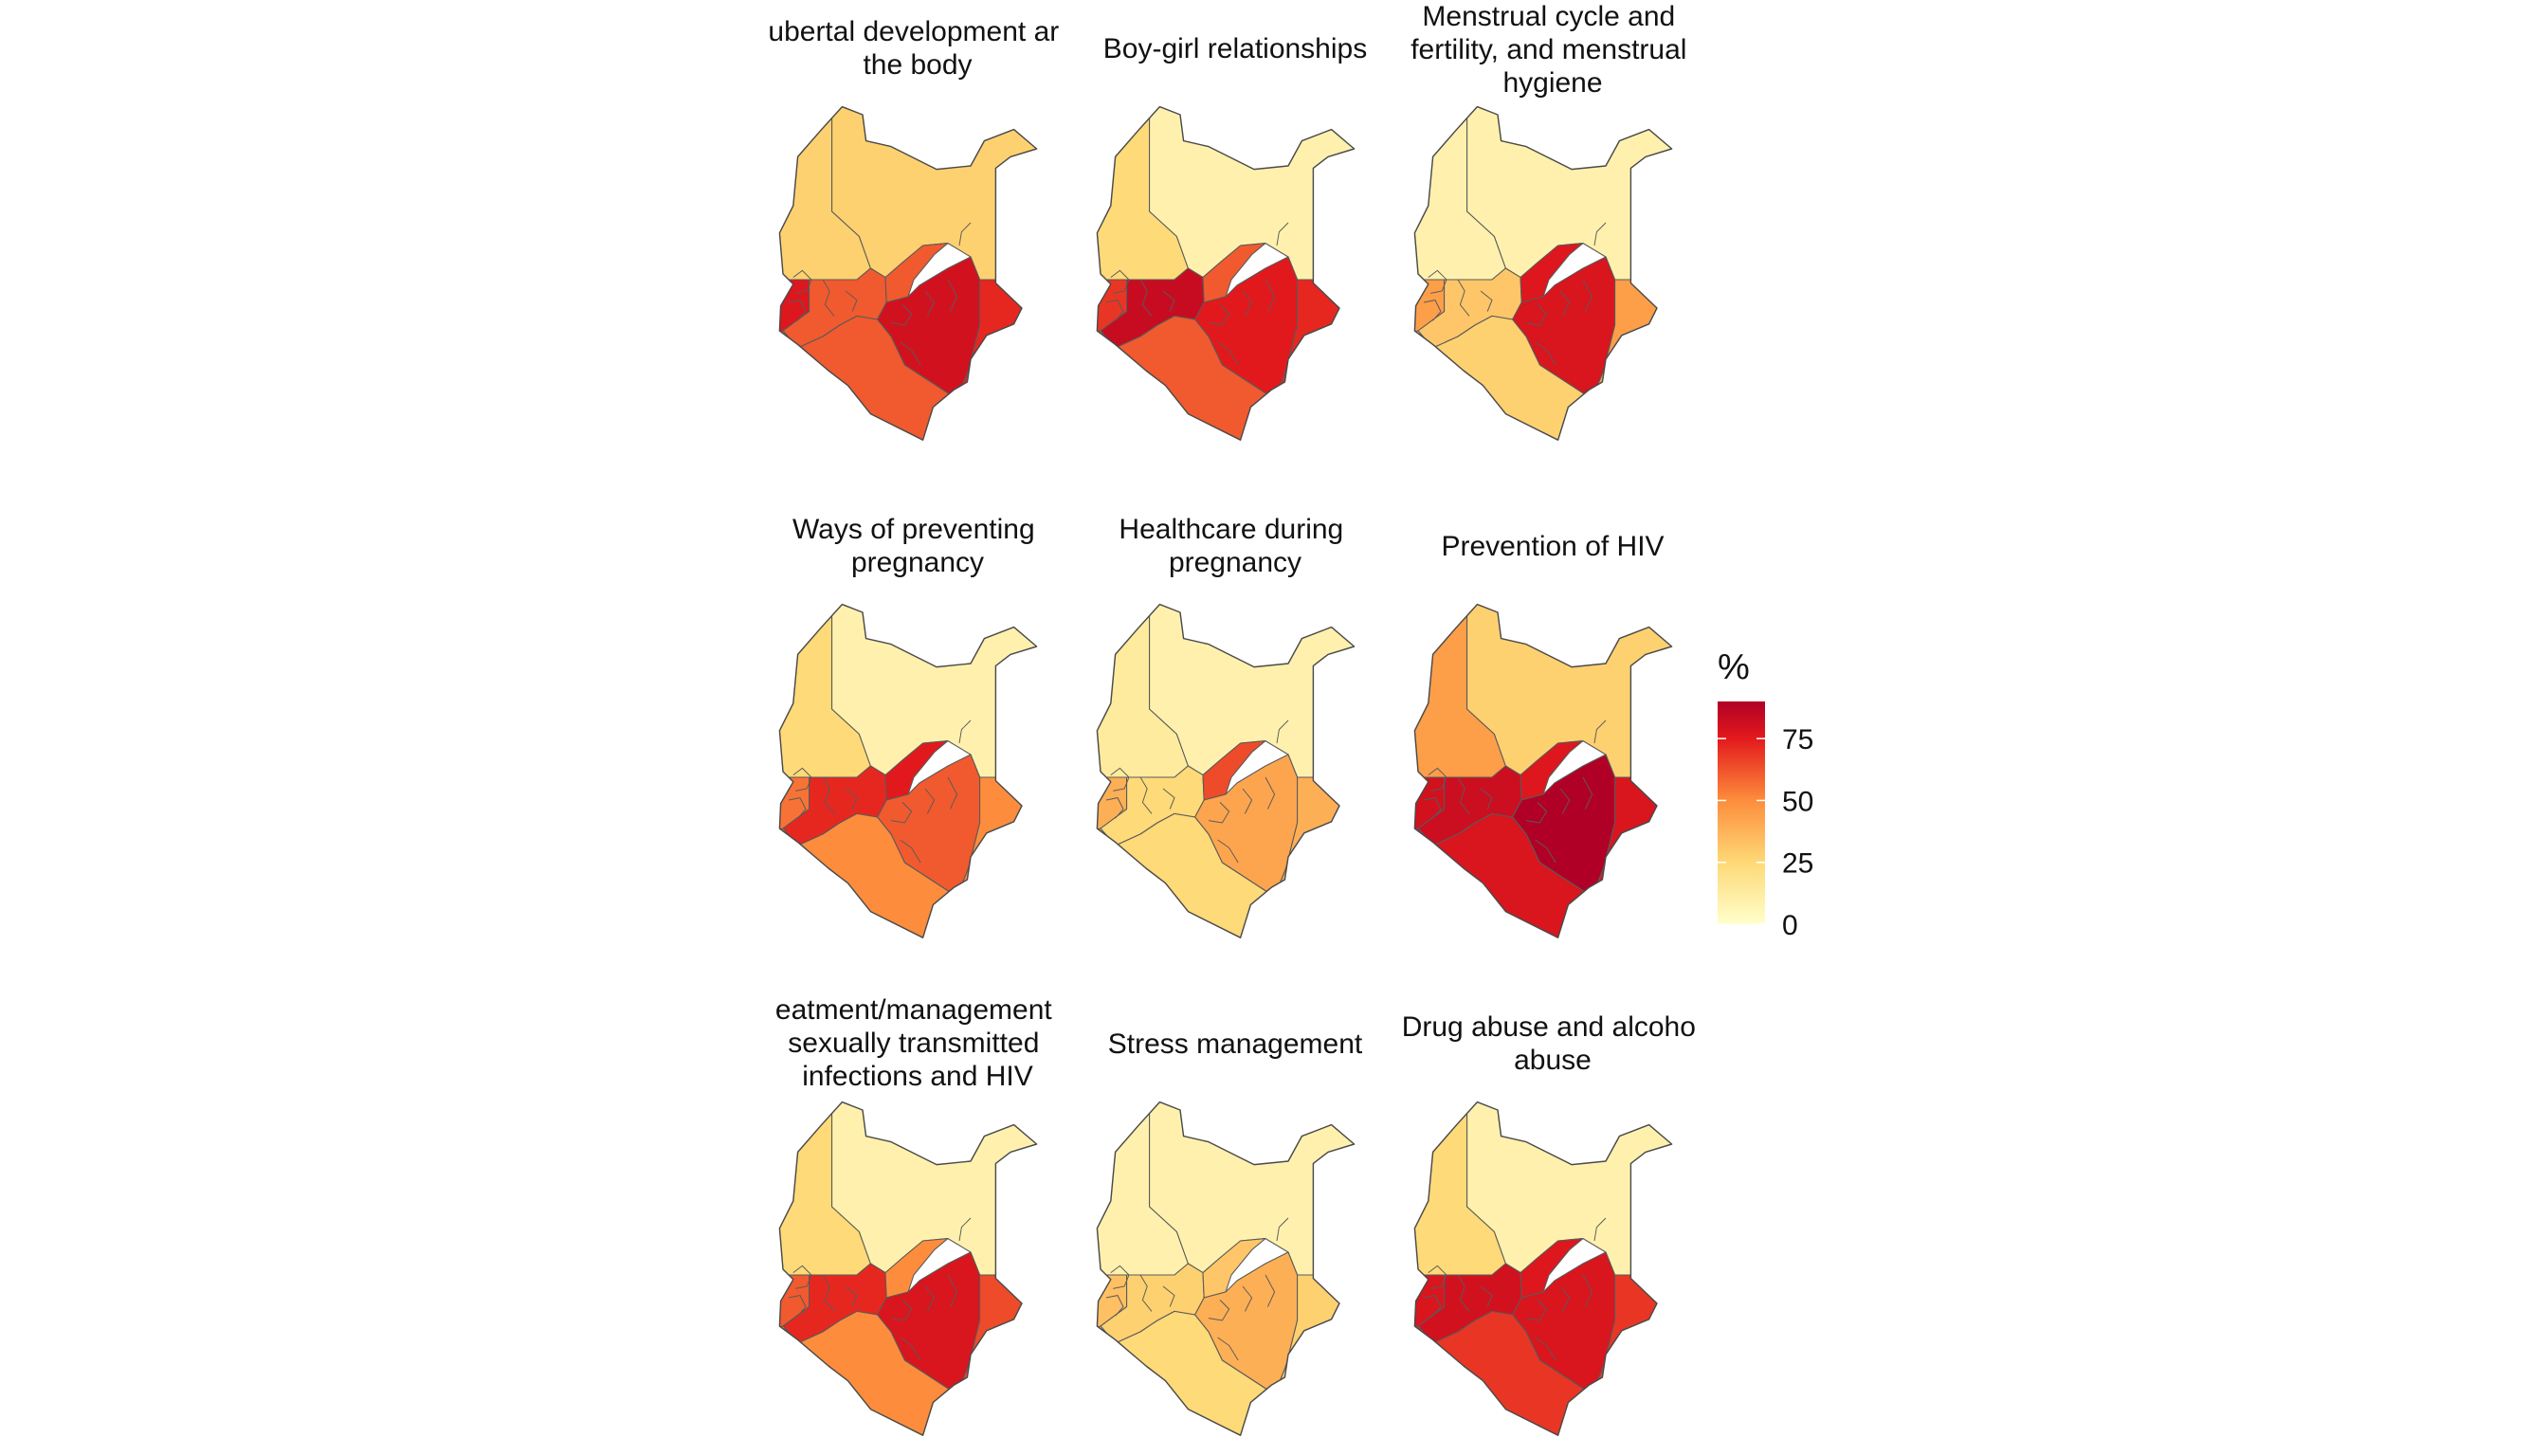 Image resolution: width=2548 pixels, height=1456 pixels. What do you see at coordinates (1765, 832) in the screenshot?
I see `legend-ticks: 0 25 50 75` at bounding box center [1765, 832].